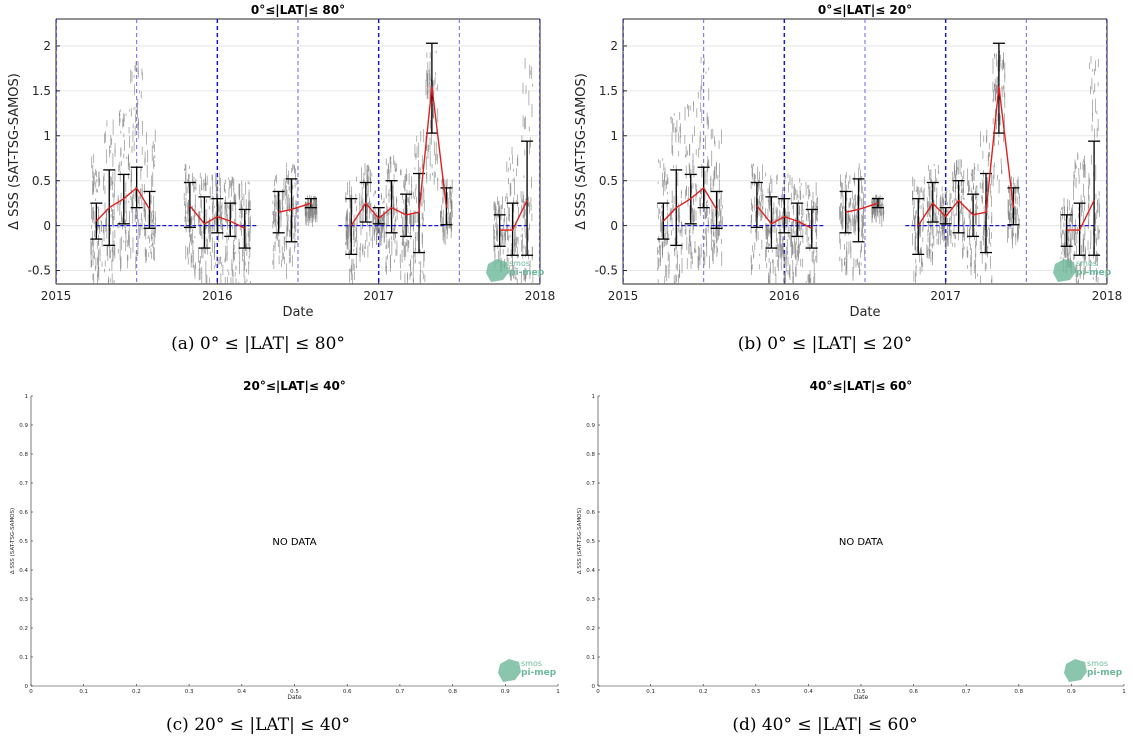 This screenshot has height=747, width=1133. What do you see at coordinates (258, 725) in the screenshot?
I see `panel-caption: (c) 20° ≤ |LAT| ≤ 40°` at bounding box center [258, 725].